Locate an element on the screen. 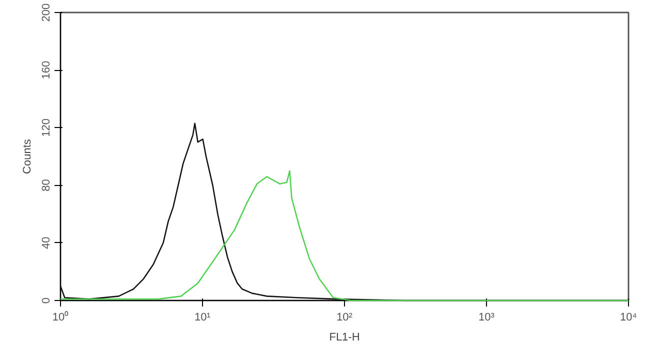  y-tick-label: 80 is located at coordinates (46, 185).